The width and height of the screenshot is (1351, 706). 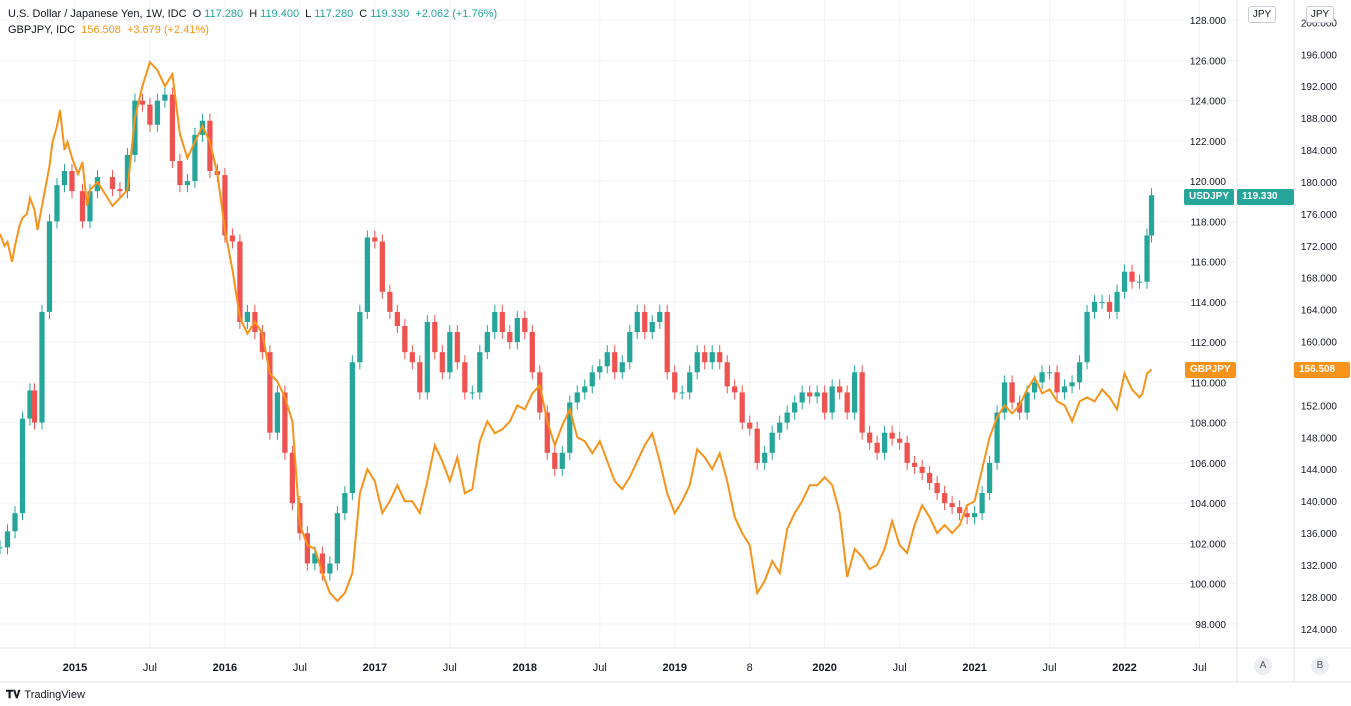 What do you see at coordinates (150, 668) in the screenshot?
I see `time-axis-label: Jul` at bounding box center [150, 668].